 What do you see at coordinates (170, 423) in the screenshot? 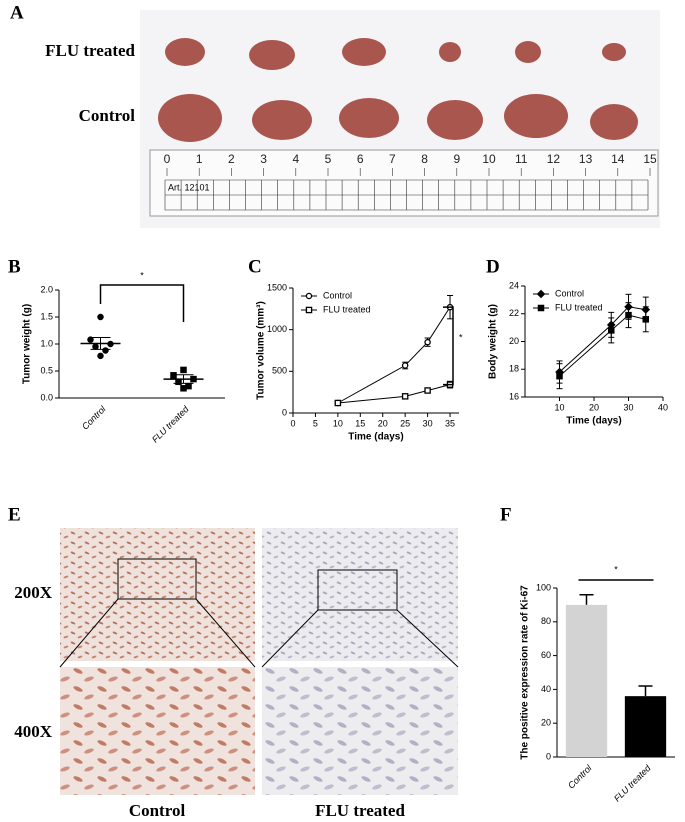
I see `x-tick-label: FLU treated` at bounding box center [170, 423].